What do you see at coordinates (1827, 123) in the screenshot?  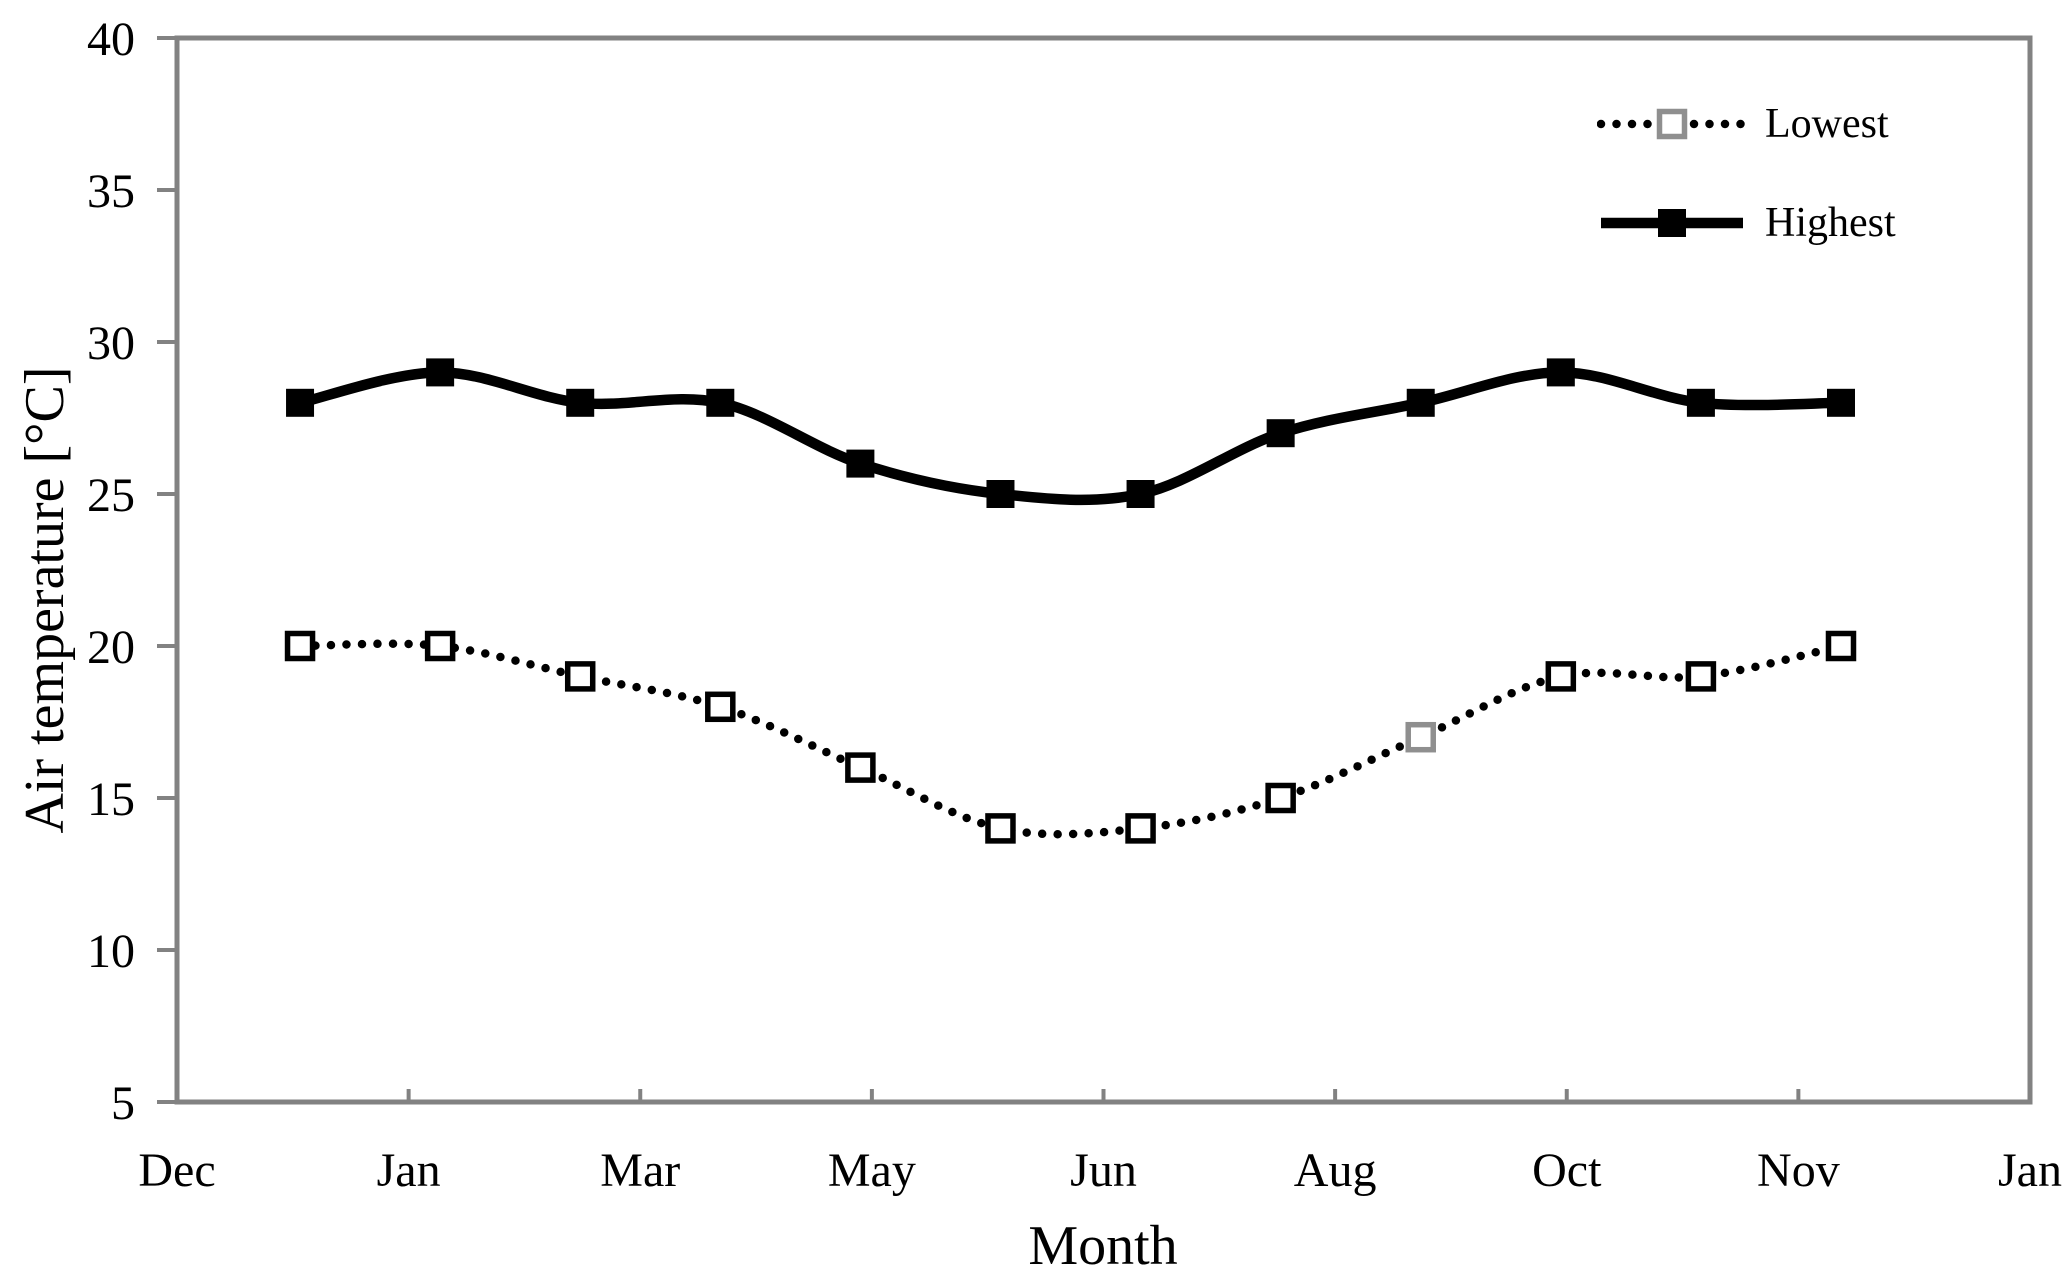 I see `legend-label-lowest: Lowest` at bounding box center [1827, 123].